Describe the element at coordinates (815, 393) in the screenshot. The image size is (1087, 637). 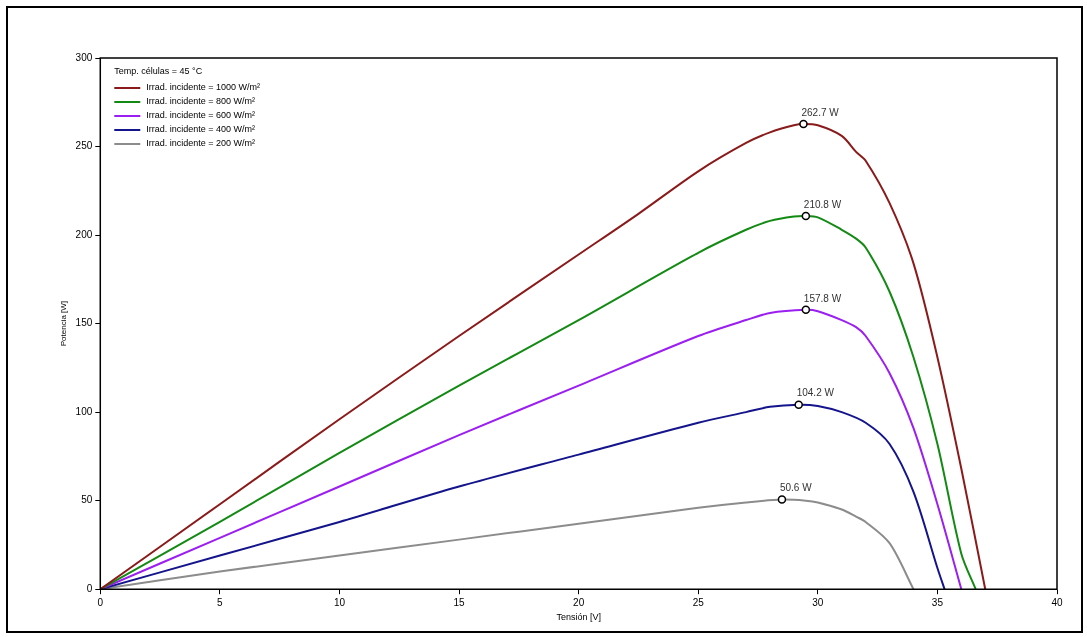
I see `annotation: 104.2 W` at that location.